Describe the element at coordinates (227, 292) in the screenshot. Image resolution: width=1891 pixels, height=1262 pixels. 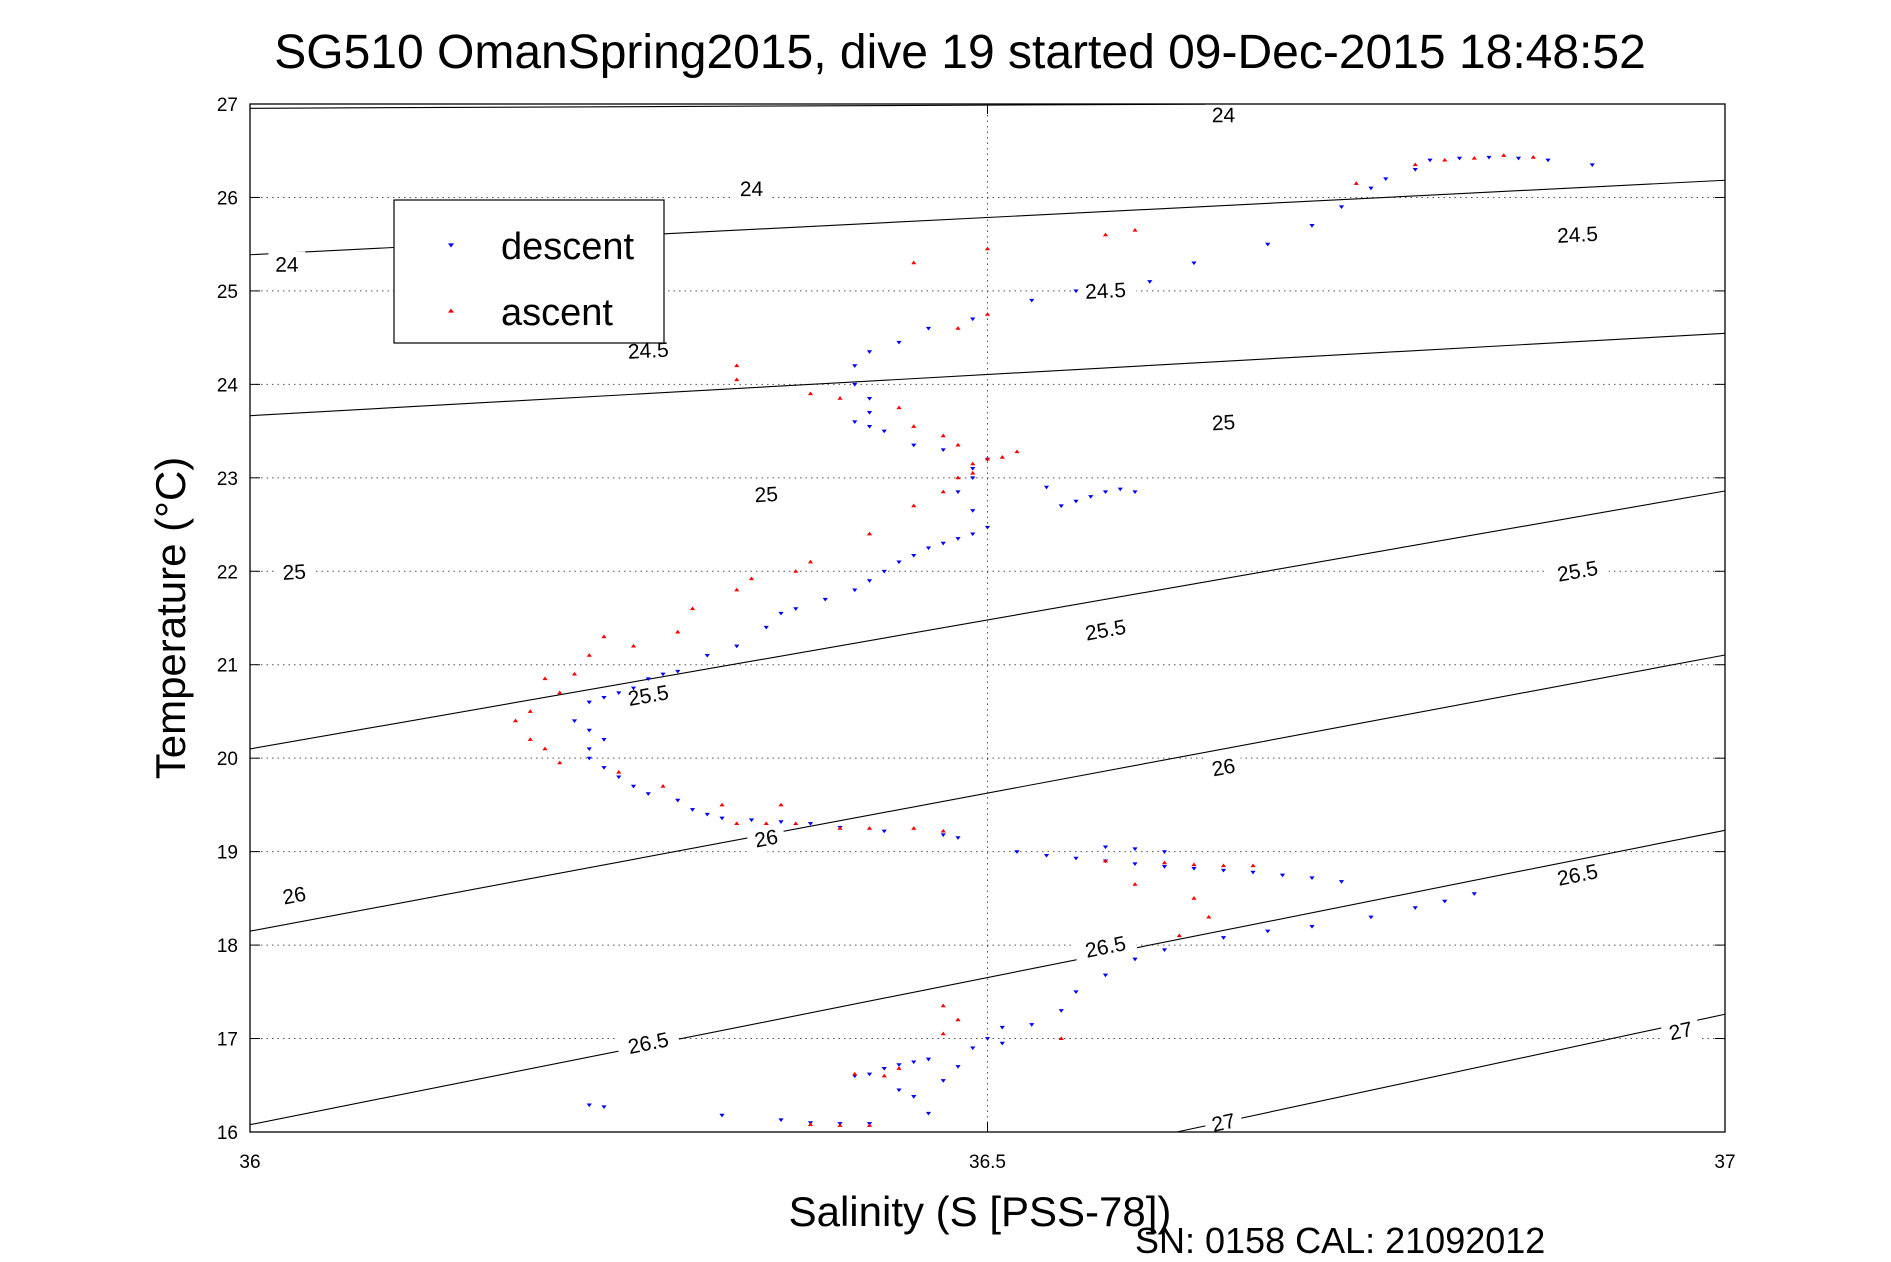
I see `y-tick-label: 25` at that location.